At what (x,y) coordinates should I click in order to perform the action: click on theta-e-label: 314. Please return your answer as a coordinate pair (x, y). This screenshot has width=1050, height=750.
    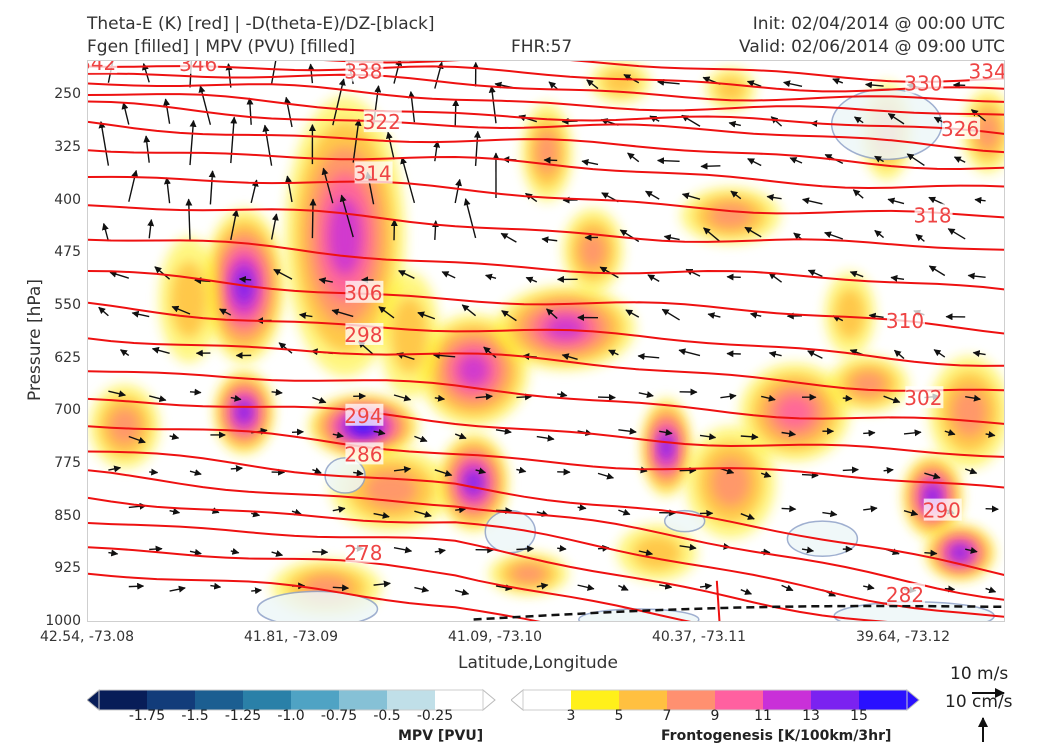
    Looking at the image, I should click on (372, 173).